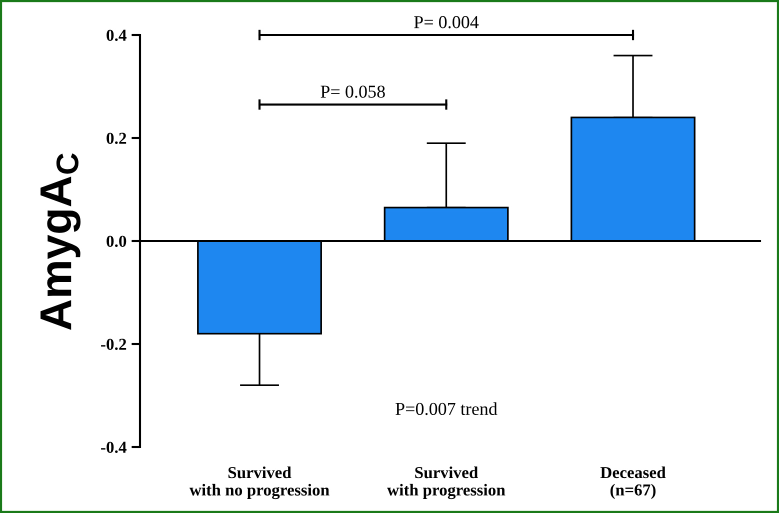  Describe the element at coordinates (116, 242) in the screenshot. I see `y-tick-label: 0.0` at that location.